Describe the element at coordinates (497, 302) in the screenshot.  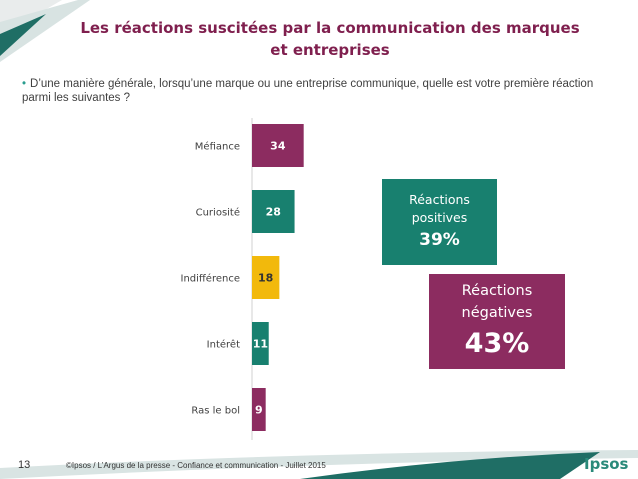
I see `negative-reactions-label: Réactions négatives` at that location.